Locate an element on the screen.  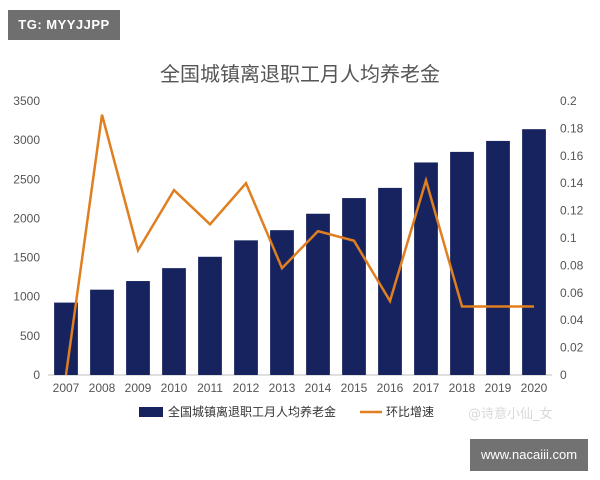
x-tick-label: 2020 is located at coordinates (534, 388).